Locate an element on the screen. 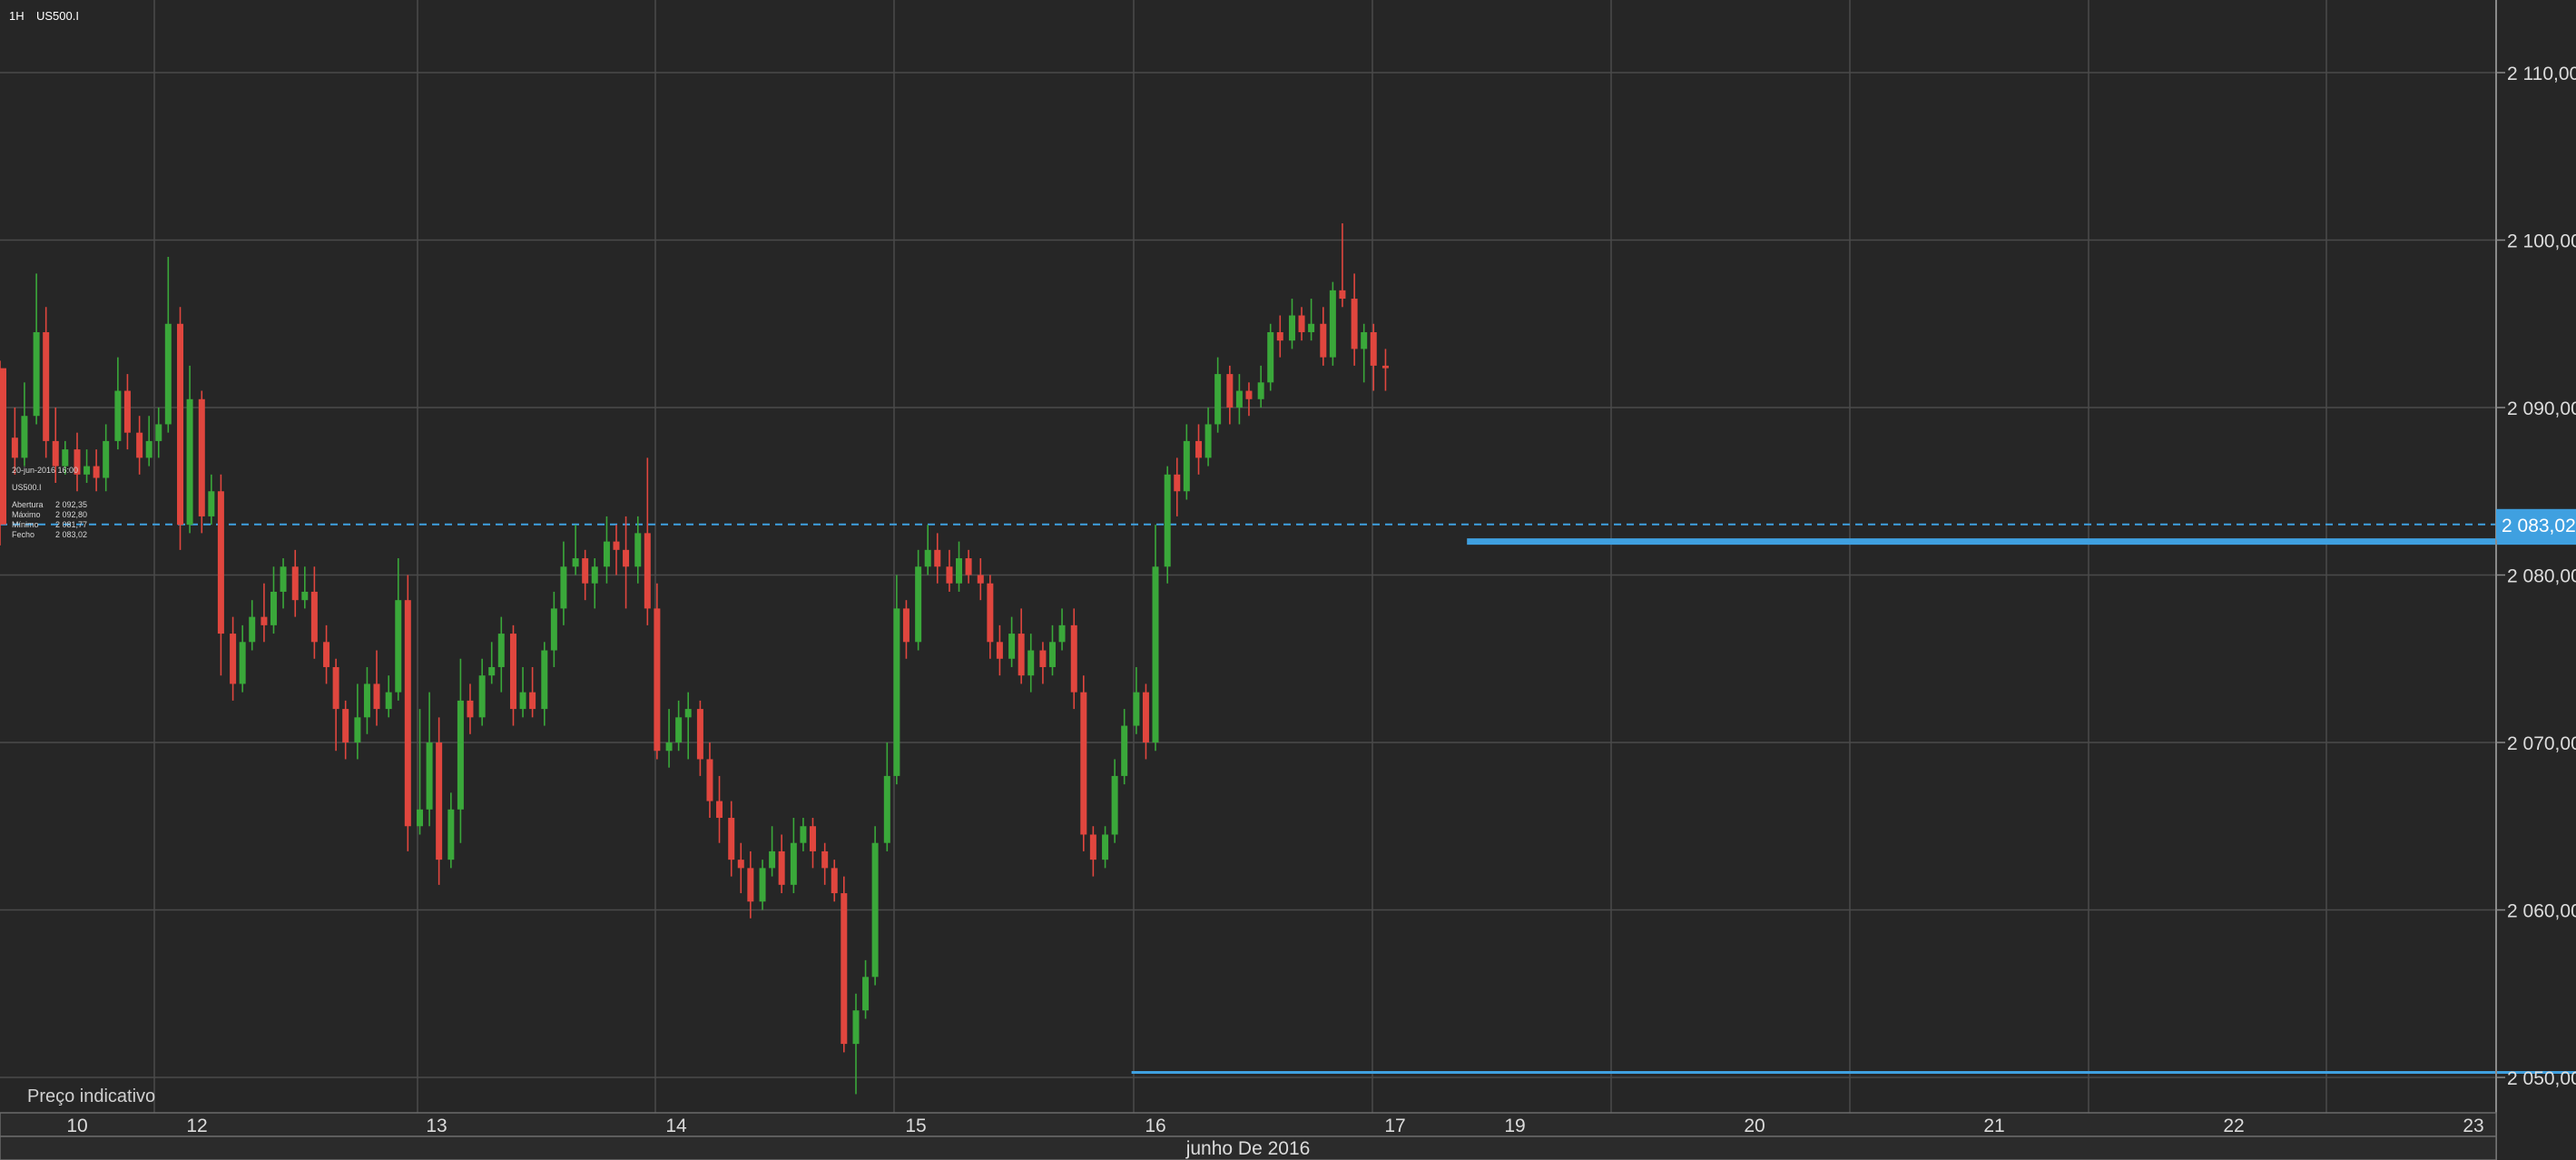 This screenshot has height=1160, width=2576. ohlc-row-open: Abertura 2 092,35 is located at coordinates (49, 505).